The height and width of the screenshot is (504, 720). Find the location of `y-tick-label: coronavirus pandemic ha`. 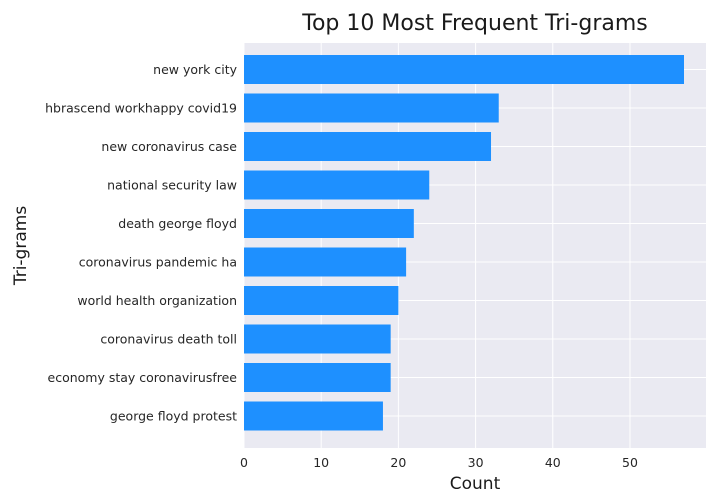

y-tick-label: coronavirus pandemic ha is located at coordinates (158, 262).